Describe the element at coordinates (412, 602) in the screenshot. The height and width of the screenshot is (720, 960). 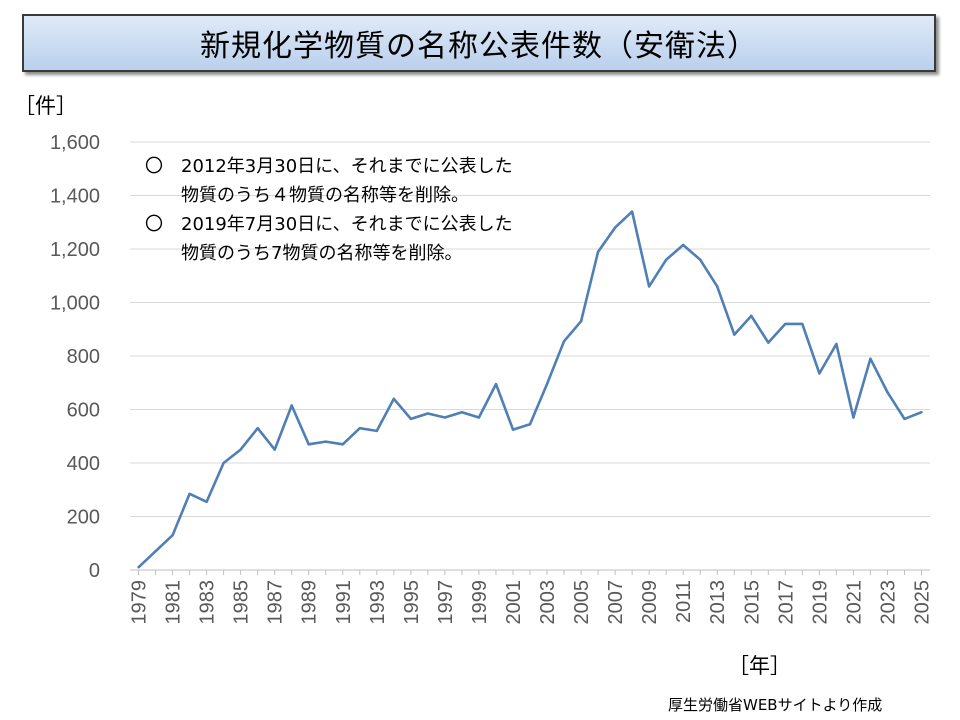
I see `x-tick-label: 1995` at that location.